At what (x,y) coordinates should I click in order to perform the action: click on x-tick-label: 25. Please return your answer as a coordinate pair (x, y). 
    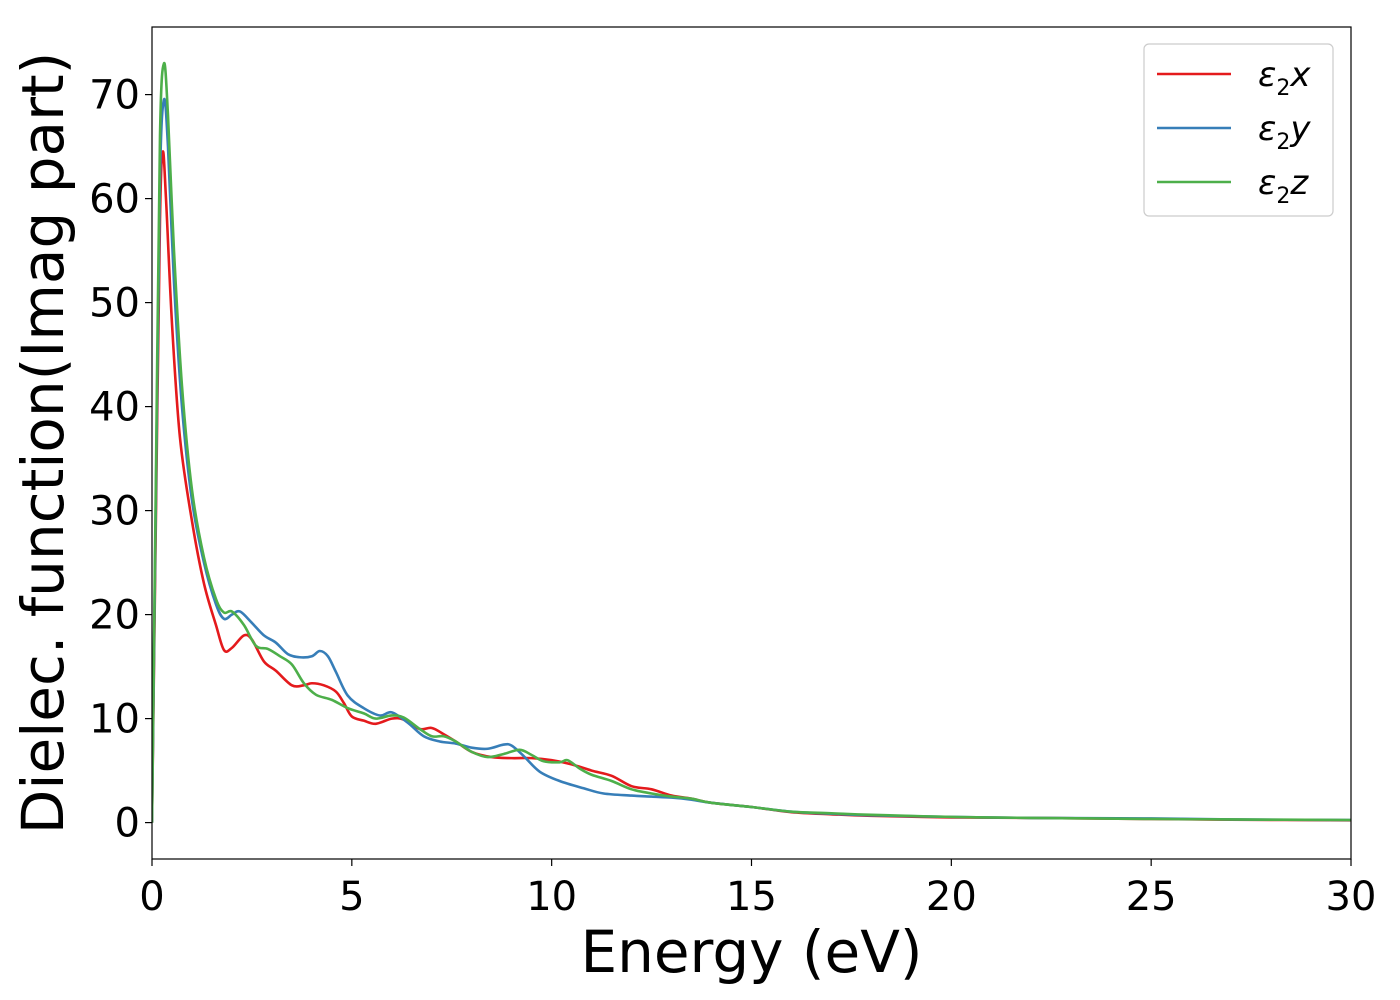
    Looking at the image, I should click on (1151, 897).